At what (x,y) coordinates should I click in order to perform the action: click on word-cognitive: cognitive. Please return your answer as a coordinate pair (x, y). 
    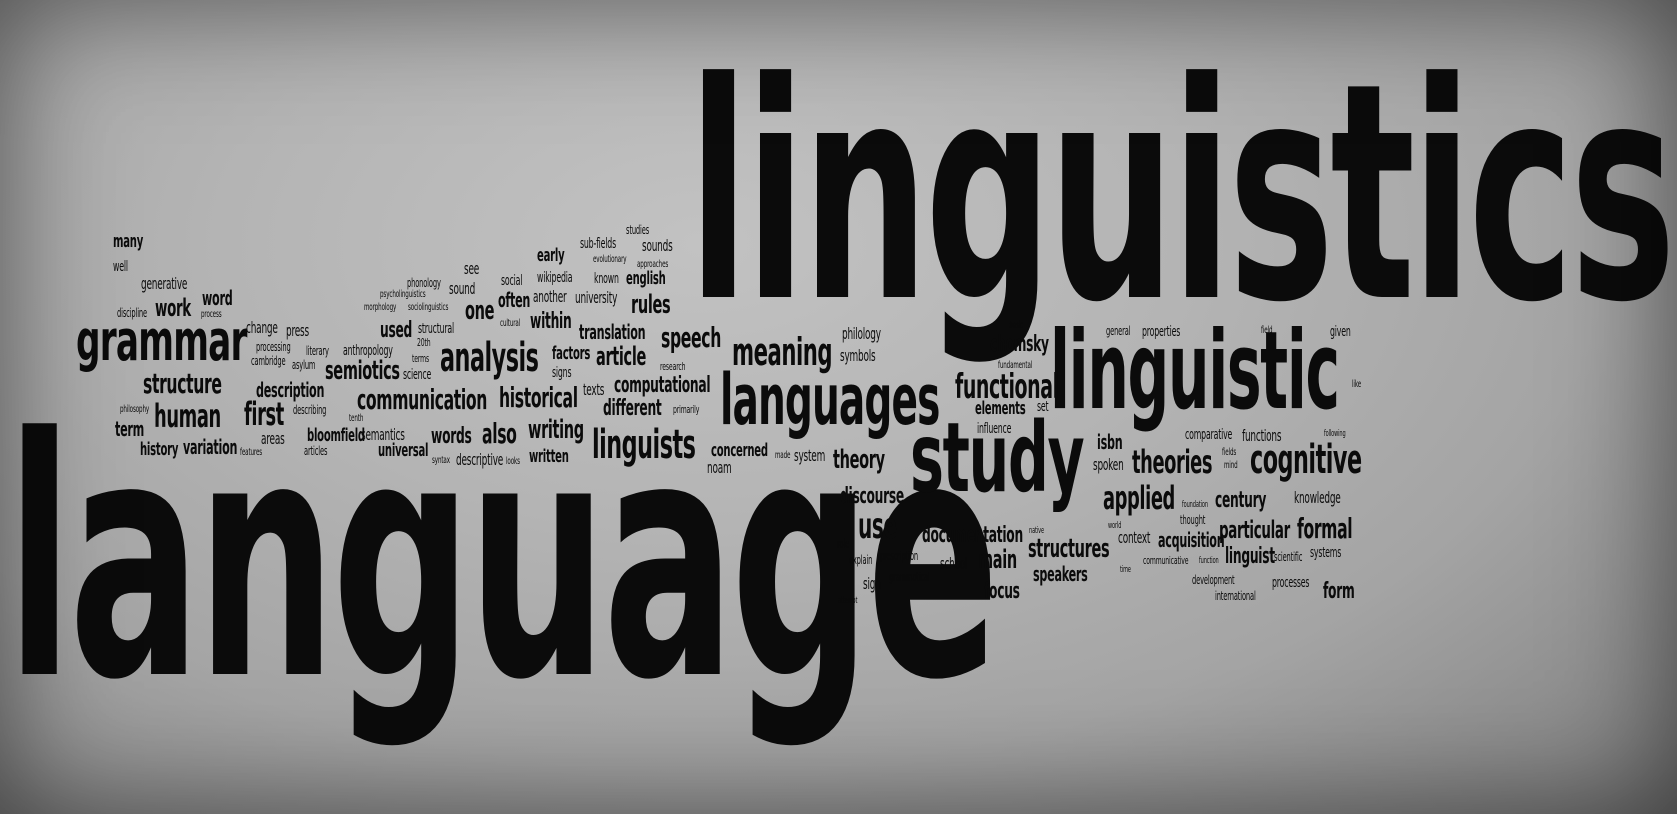
    Looking at the image, I should click on (1306, 460).